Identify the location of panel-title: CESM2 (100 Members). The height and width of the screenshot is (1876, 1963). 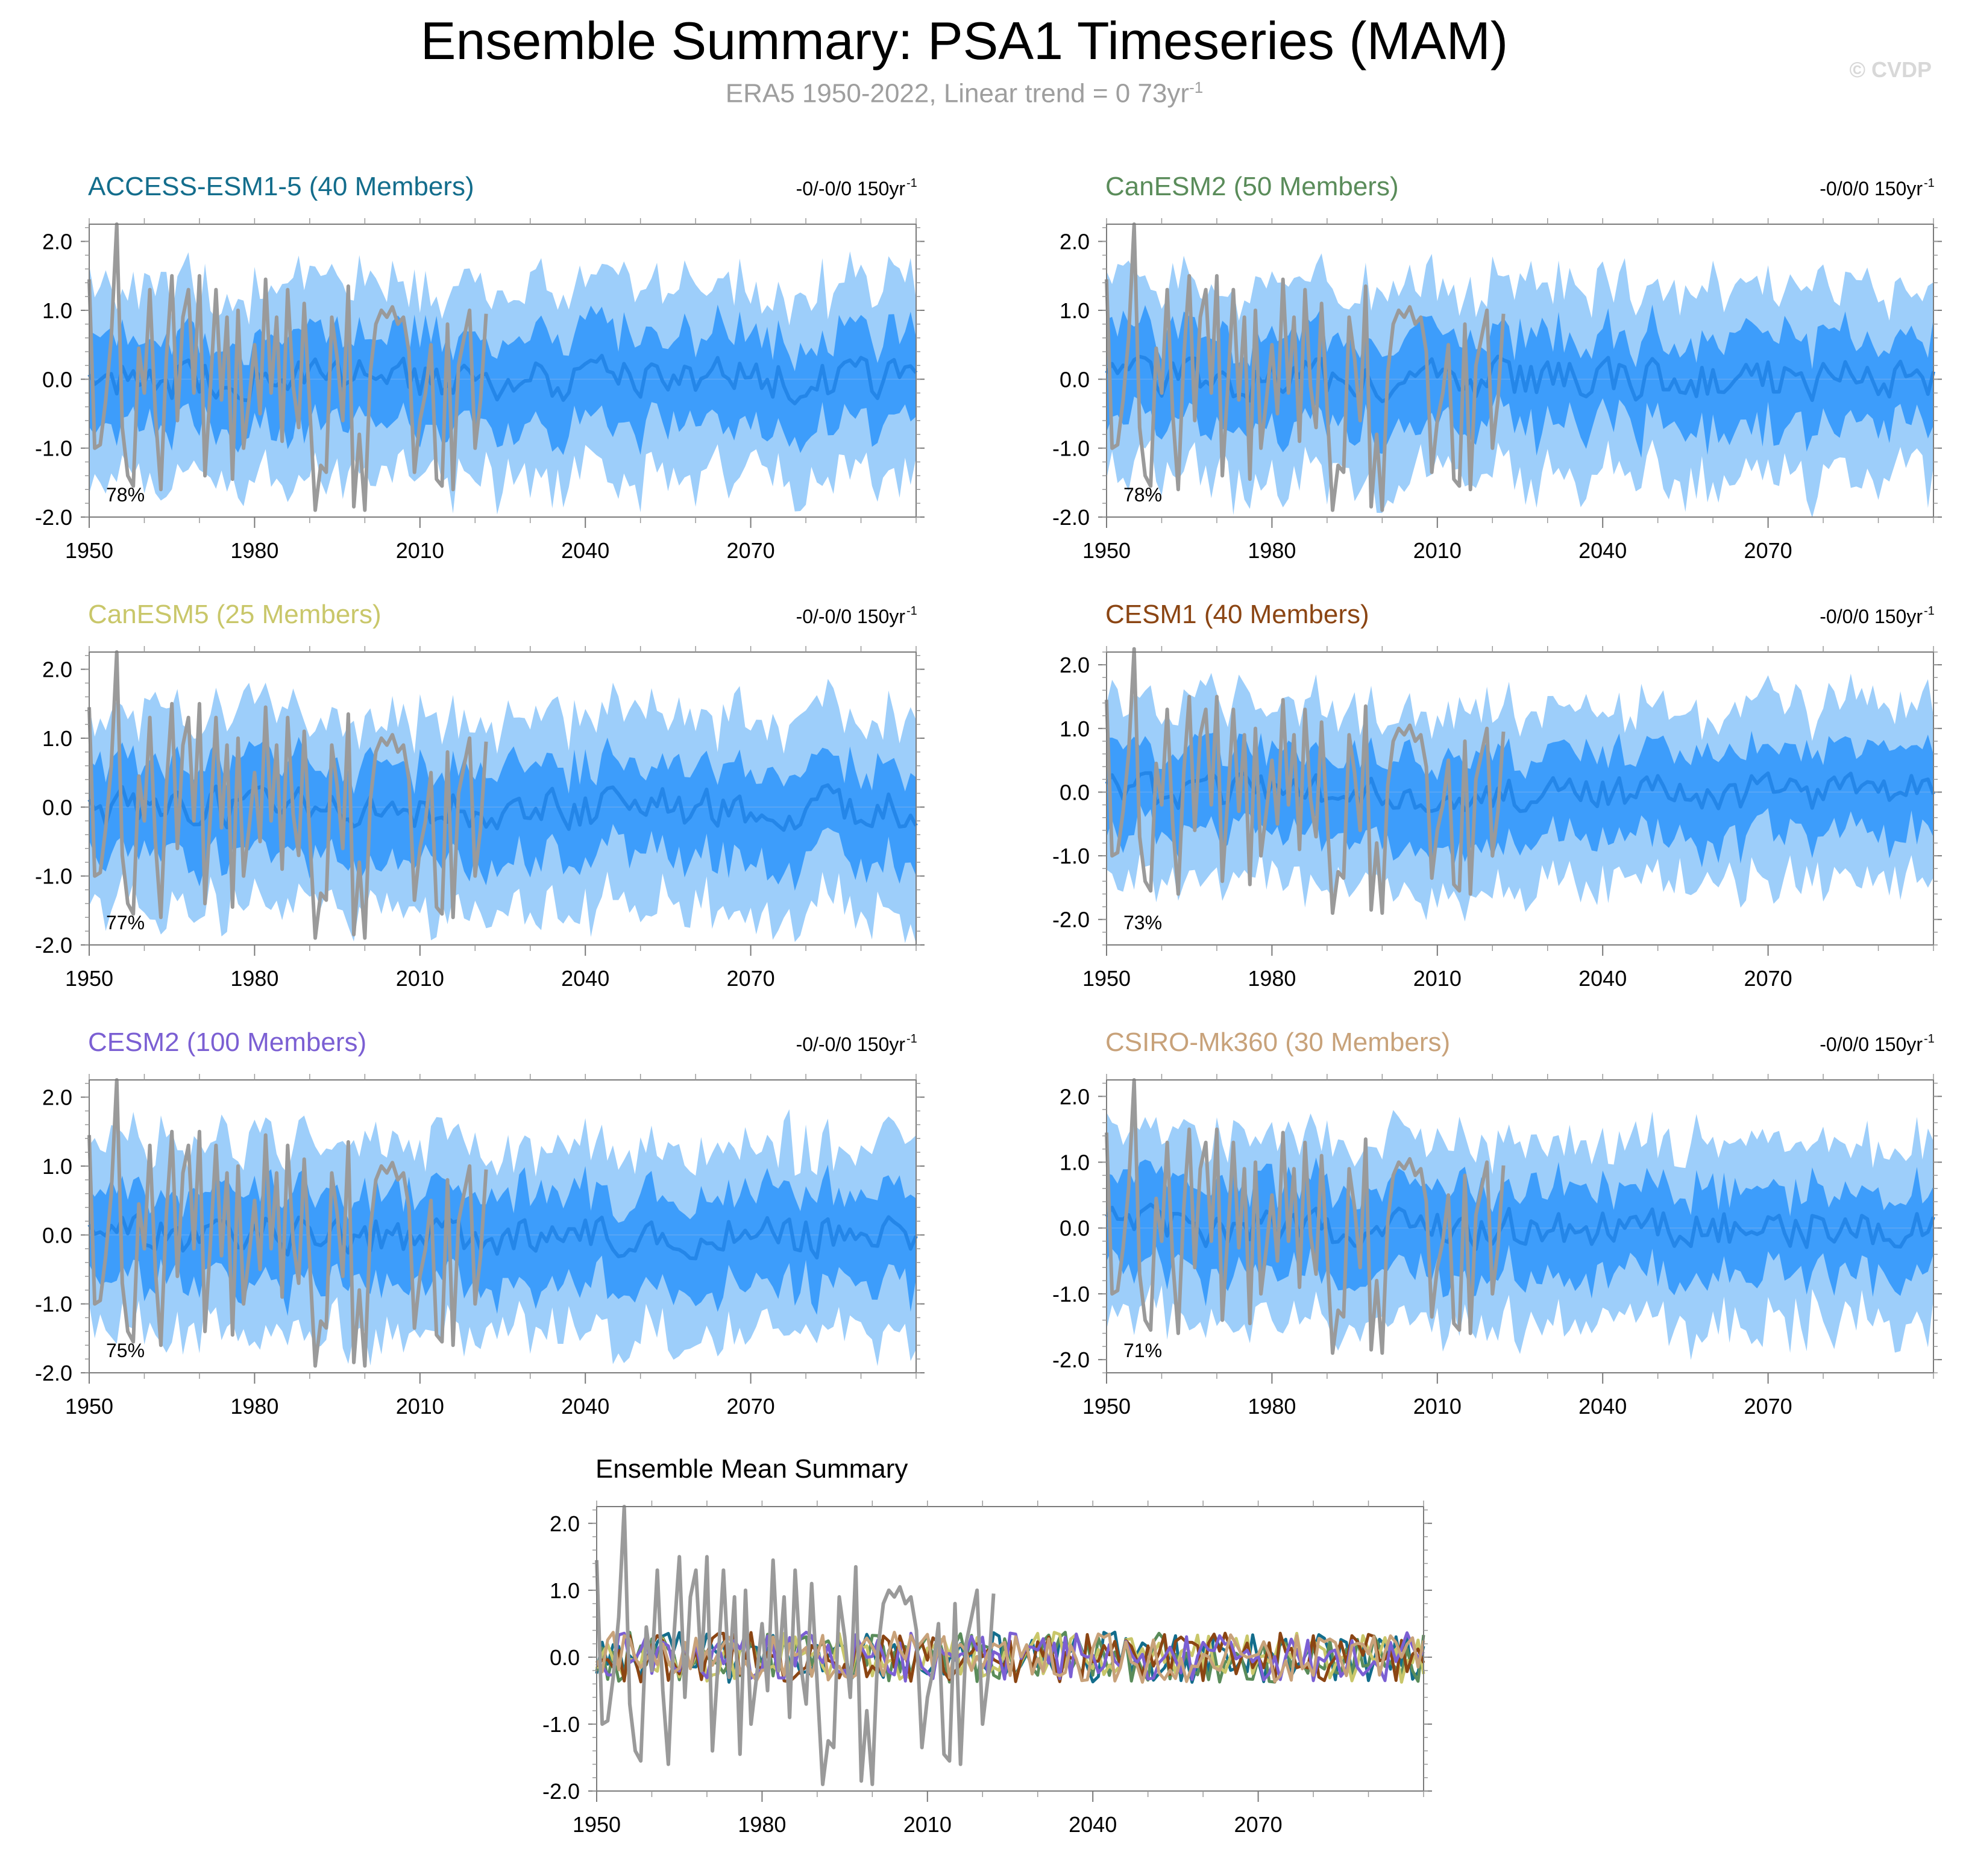
(227, 1042).